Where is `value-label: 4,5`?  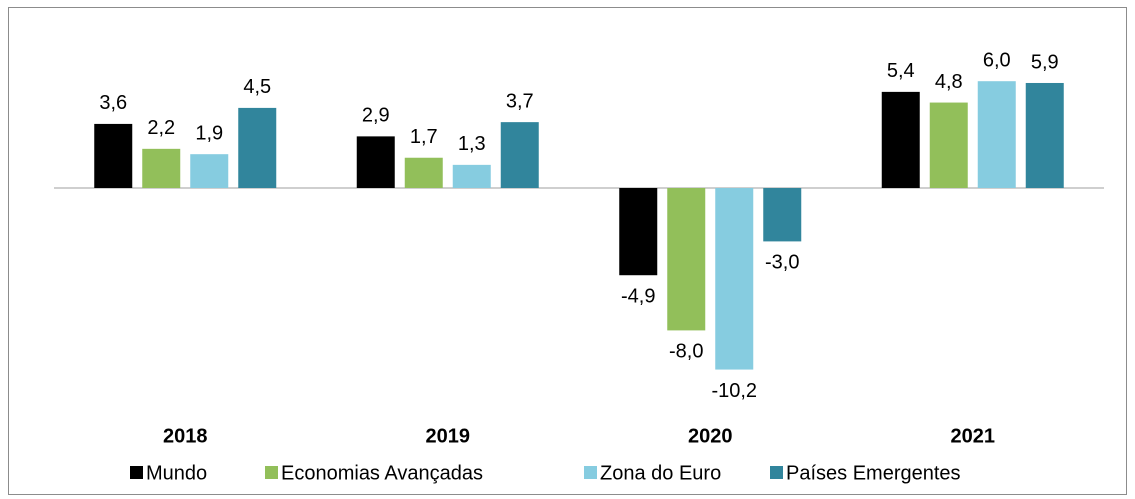 value-label: 4,5 is located at coordinates (257, 87).